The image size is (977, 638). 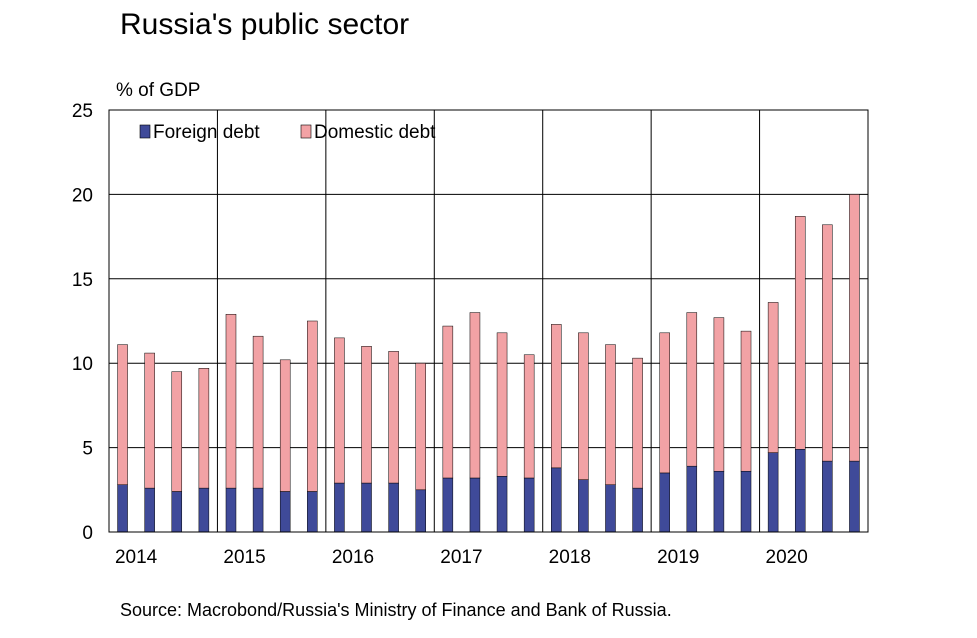 I want to click on x-tick-label: 2015, so click(x=244, y=557).